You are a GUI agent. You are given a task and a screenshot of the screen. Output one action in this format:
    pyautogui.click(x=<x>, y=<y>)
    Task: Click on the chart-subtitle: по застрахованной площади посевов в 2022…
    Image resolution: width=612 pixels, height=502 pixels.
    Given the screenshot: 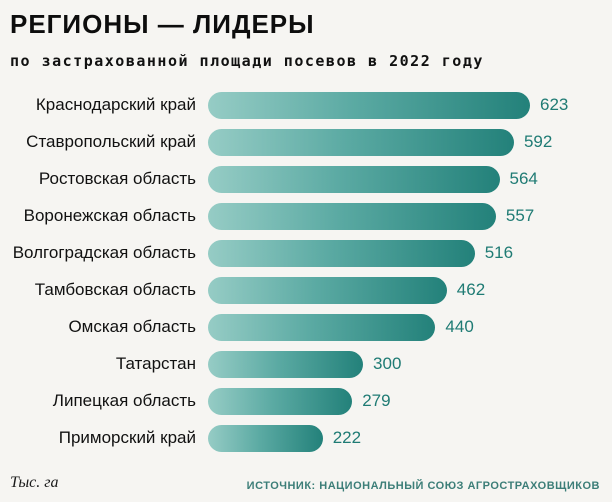 What is the action you would take?
    pyautogui.click(x=247, y=60)
    